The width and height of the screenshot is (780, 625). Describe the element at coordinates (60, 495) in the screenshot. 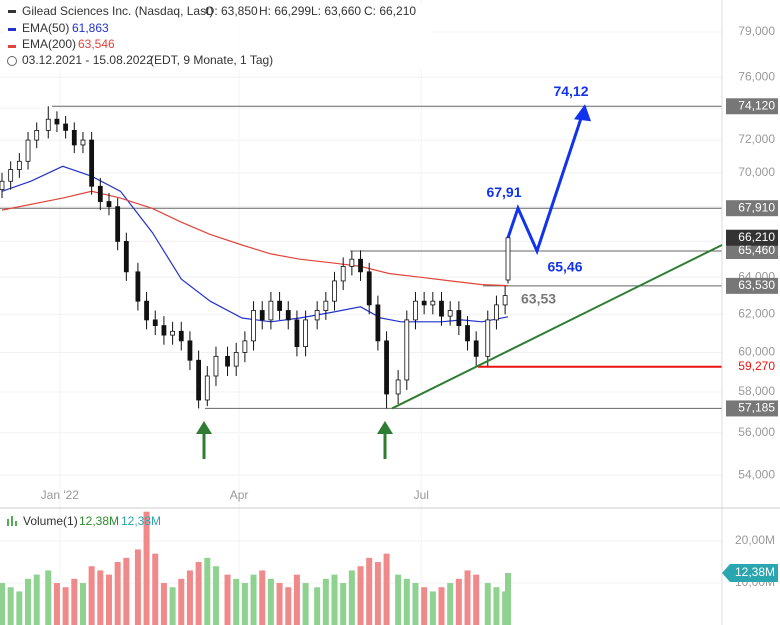

I see `x-tick-label: Jan '22` at that location.